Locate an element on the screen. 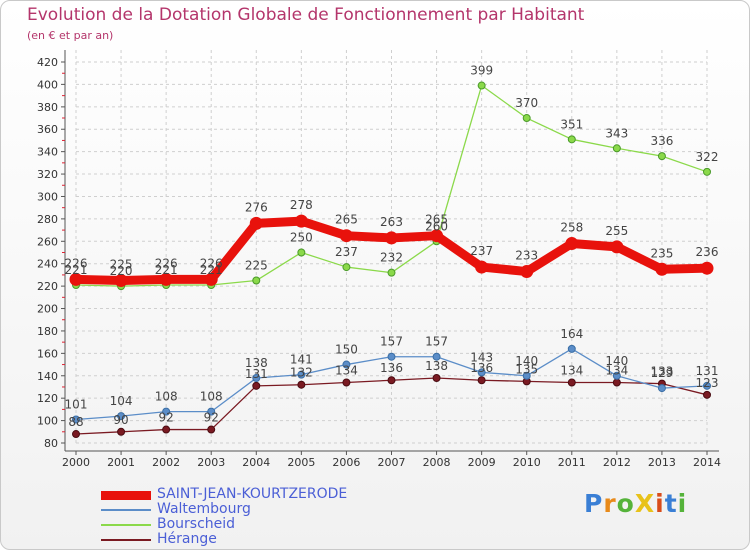 This screenshot has width=750, height=550. data-label: 265 is located at coordinates (436, 220).